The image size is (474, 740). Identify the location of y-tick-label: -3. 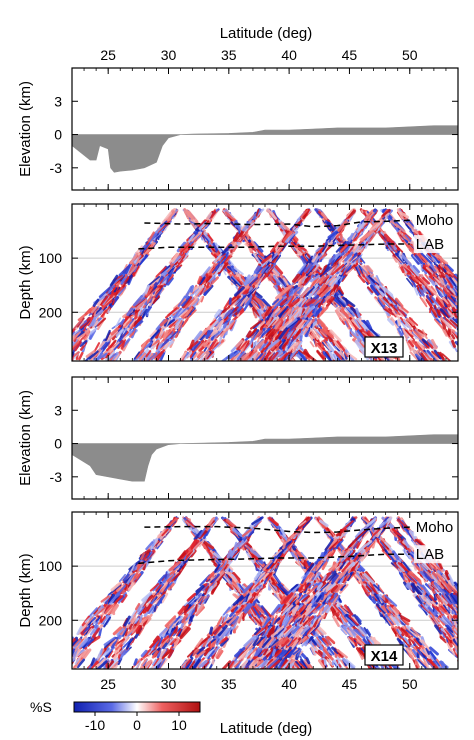
(56, 477).